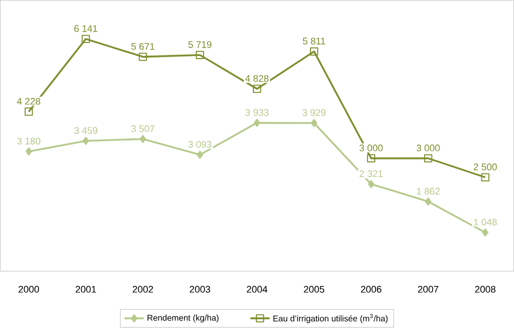  Describe the element at coordinates (142, 46) in the screenshot. I see `data-label: 5 671` at that location.